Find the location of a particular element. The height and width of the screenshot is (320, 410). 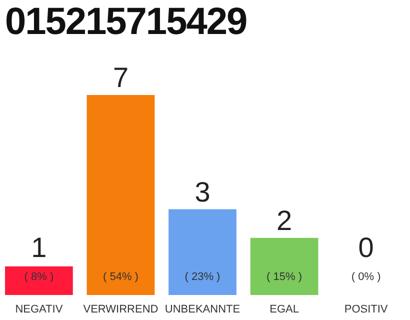

annotation: ( 23% ) is located at coordinates (202, 277).